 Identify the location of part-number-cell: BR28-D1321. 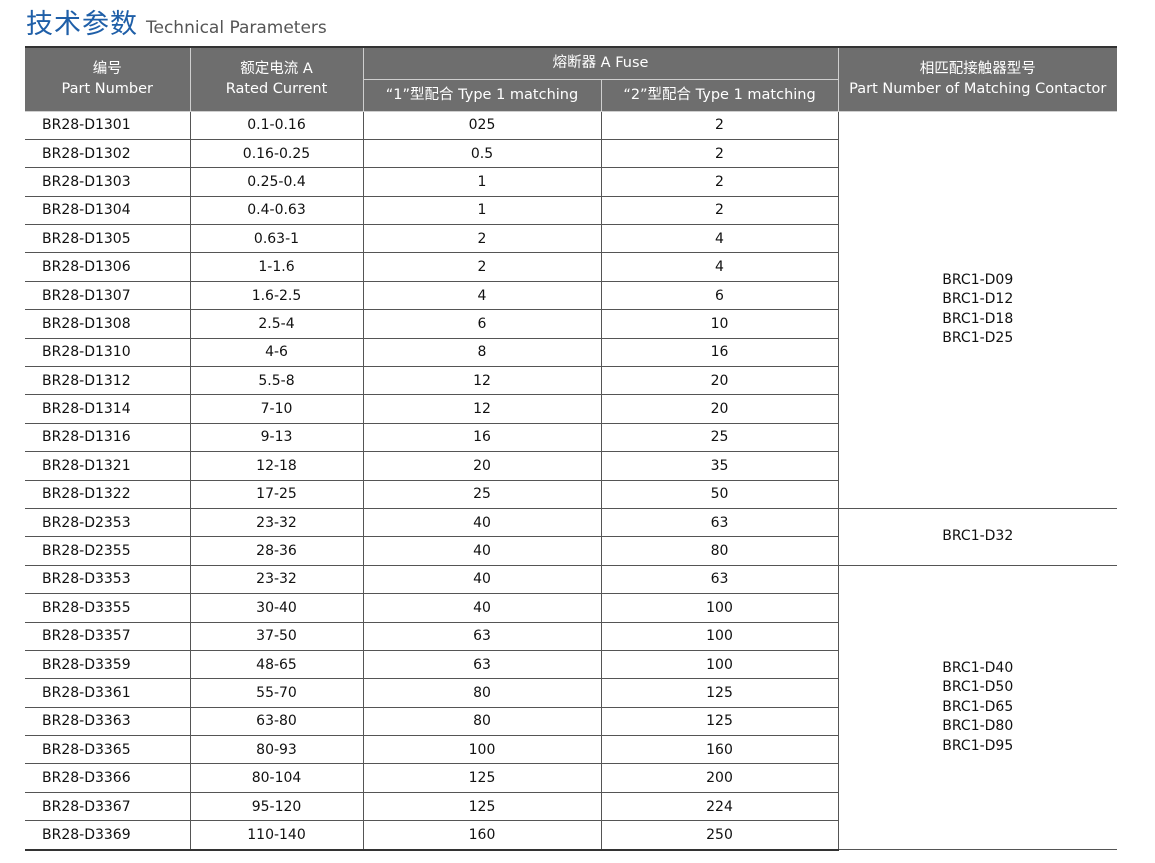
(108, 466).